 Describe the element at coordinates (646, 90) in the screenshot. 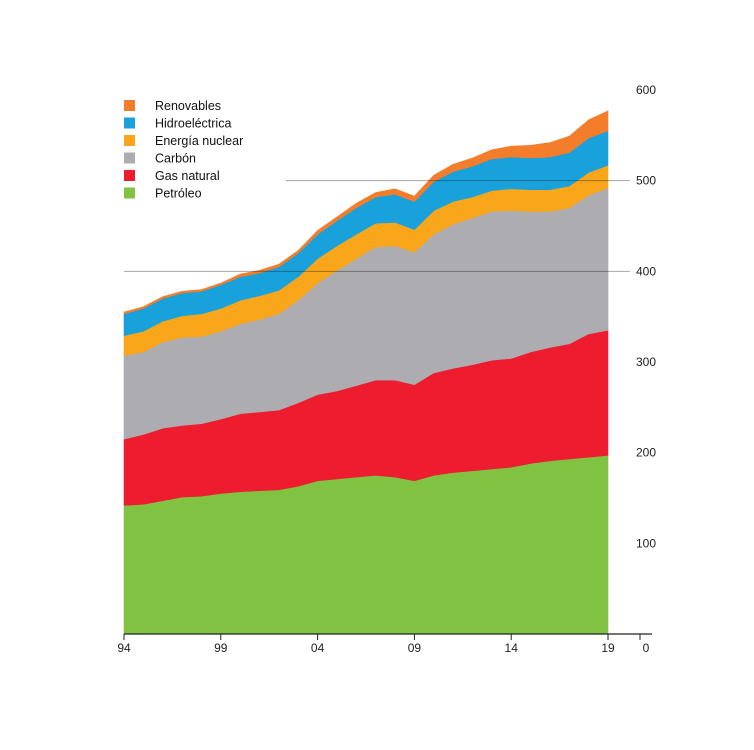

I see `y-tick-label: 600` at that location.